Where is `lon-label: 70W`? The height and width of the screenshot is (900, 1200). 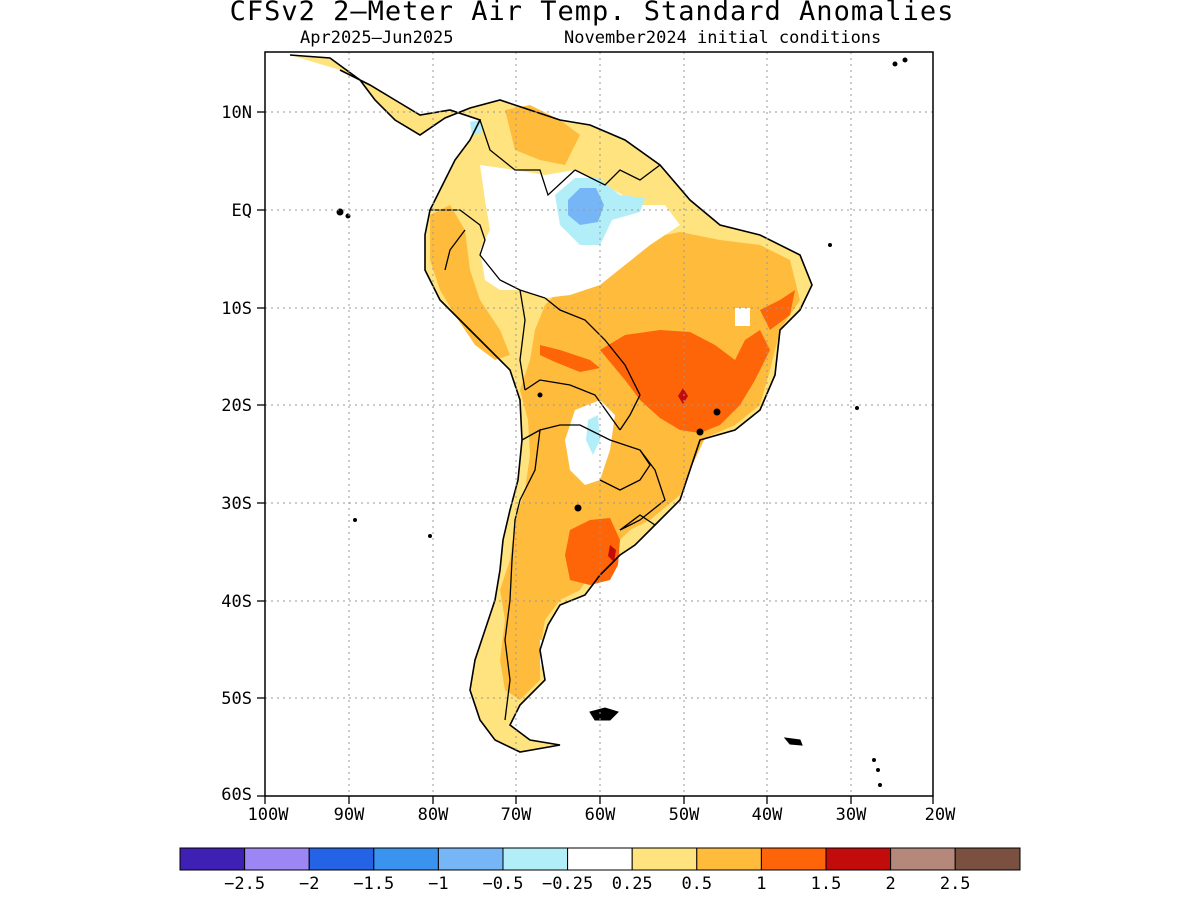
lon-label: 70W is located at coordinates (516, 815).